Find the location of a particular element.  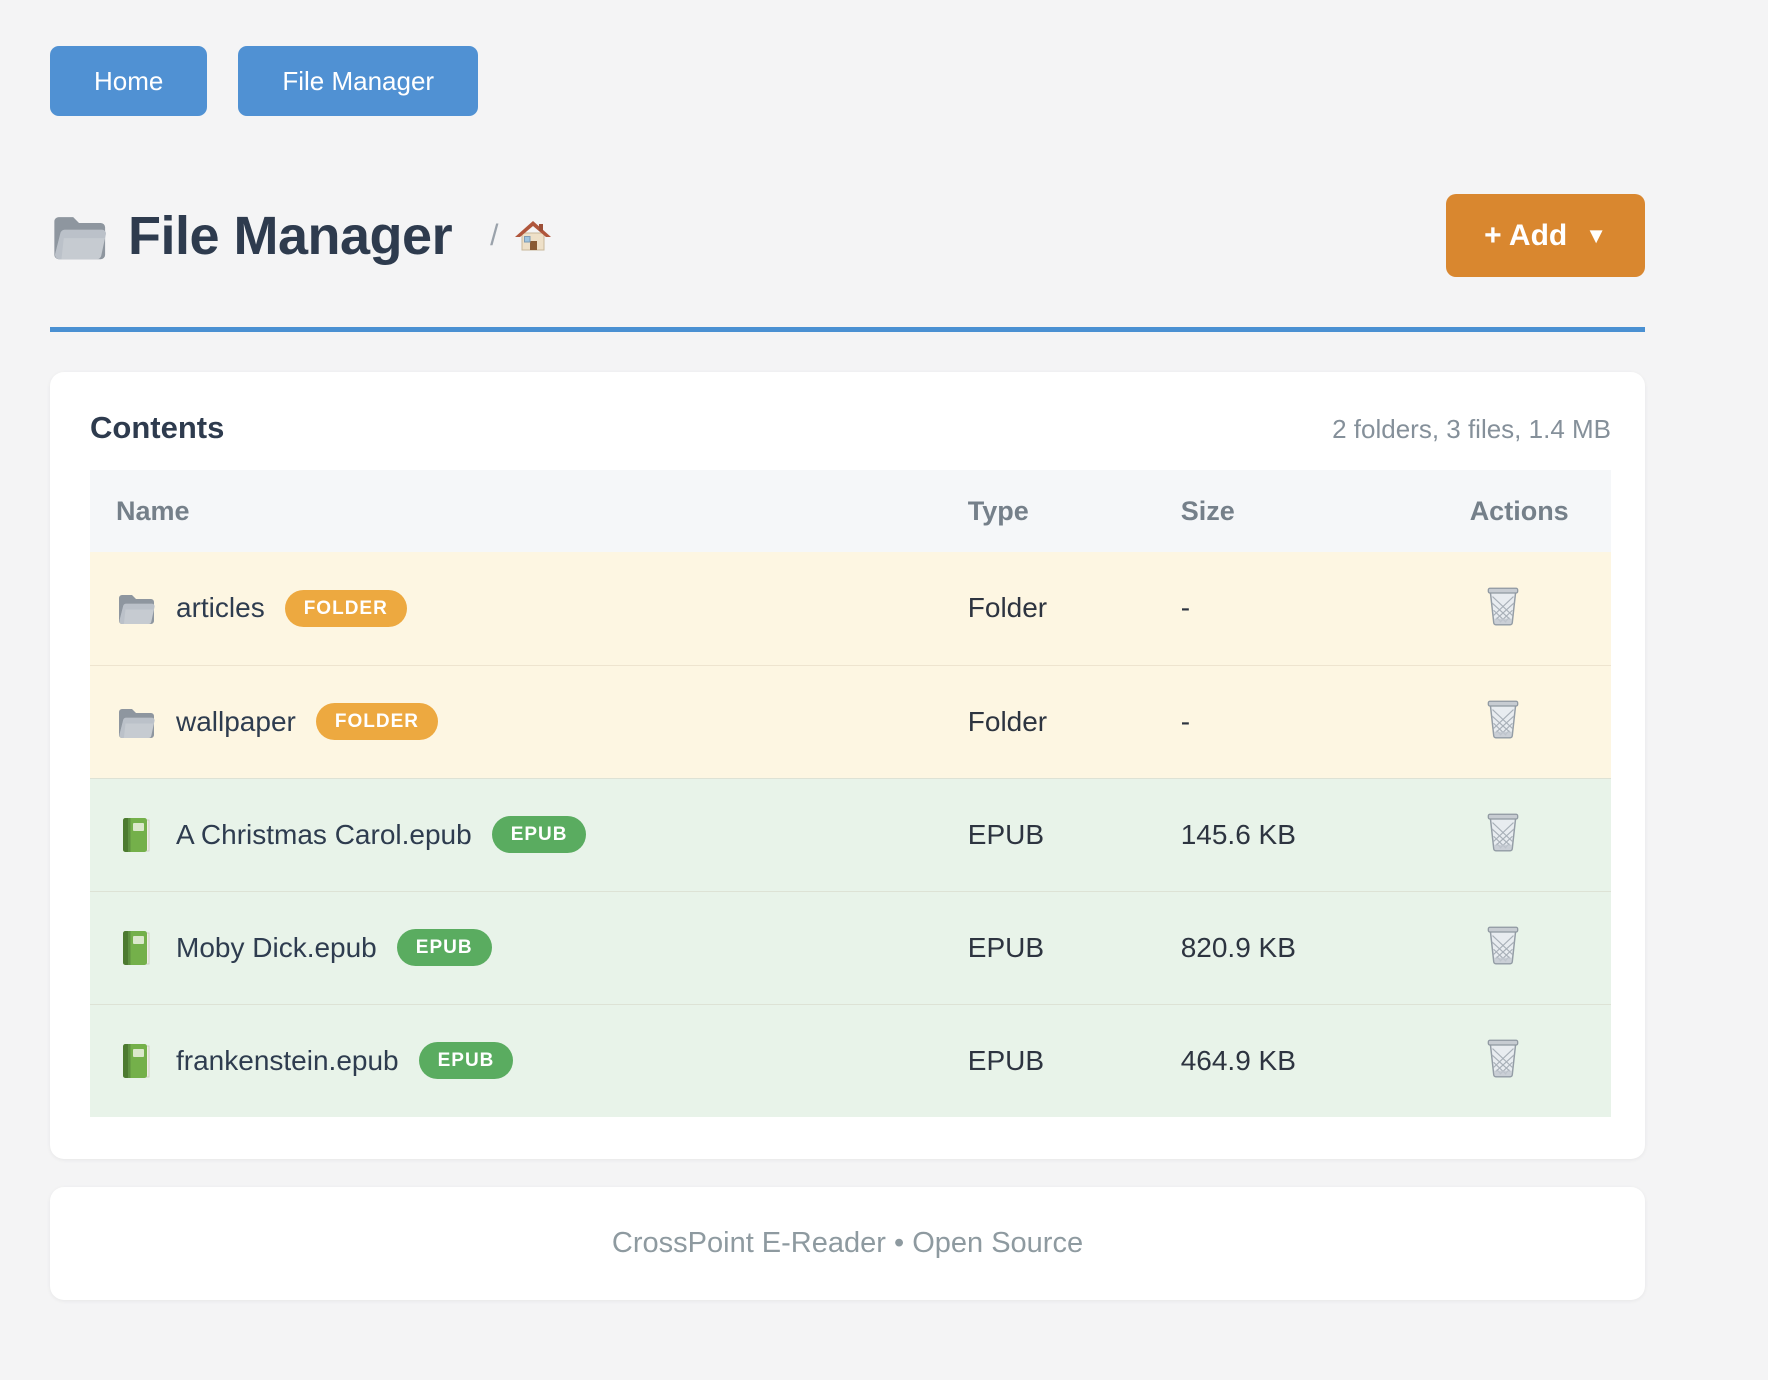

page-title: File Manager is located at coordinates (290, 235).